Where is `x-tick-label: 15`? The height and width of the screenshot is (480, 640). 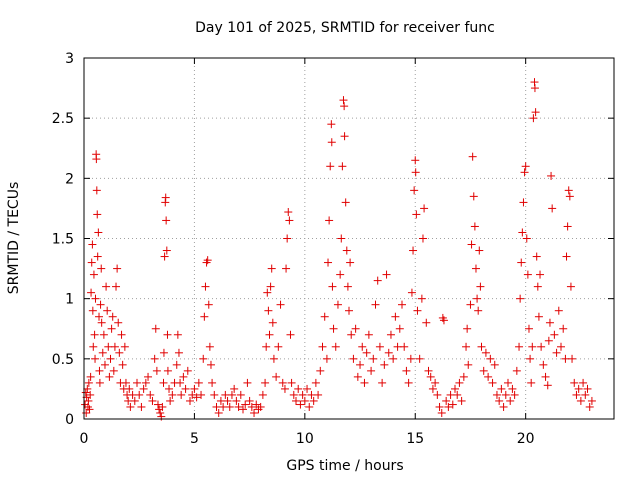
x-tick-label: 15 is located at coordinates (415, 439).